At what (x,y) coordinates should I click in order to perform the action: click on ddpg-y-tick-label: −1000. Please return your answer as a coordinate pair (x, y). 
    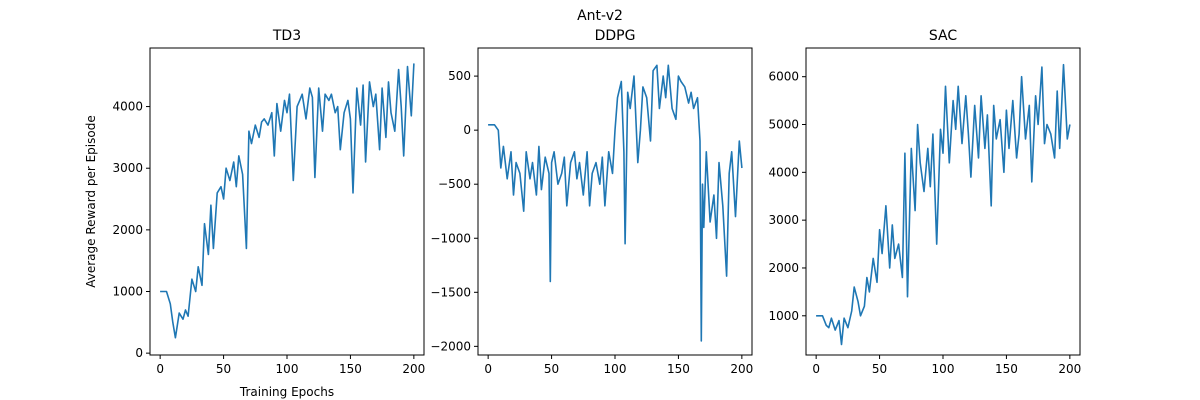
    Looking at the image, I should click on (450, 238).